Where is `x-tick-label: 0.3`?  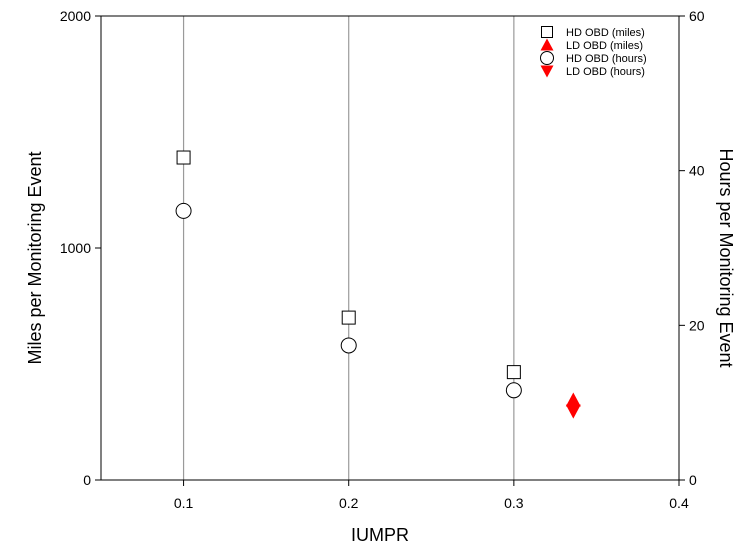 x-tick-label: 0.3 is located at coordinates (514, 503).